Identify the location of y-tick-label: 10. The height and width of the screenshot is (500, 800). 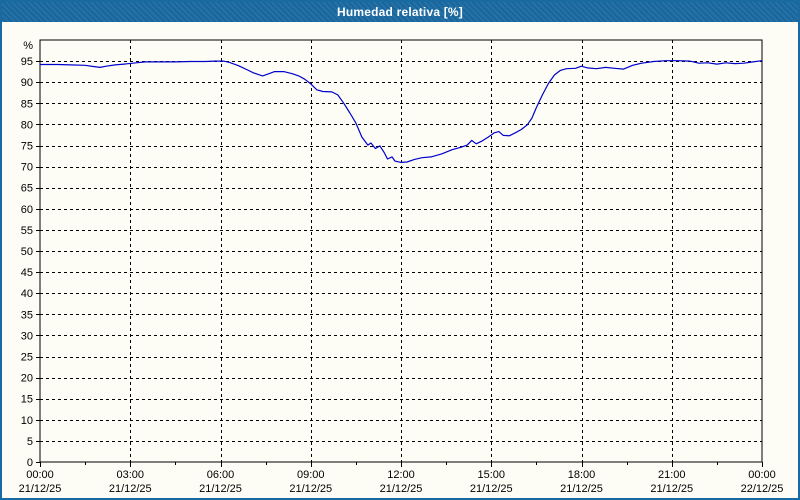
(27, 421).